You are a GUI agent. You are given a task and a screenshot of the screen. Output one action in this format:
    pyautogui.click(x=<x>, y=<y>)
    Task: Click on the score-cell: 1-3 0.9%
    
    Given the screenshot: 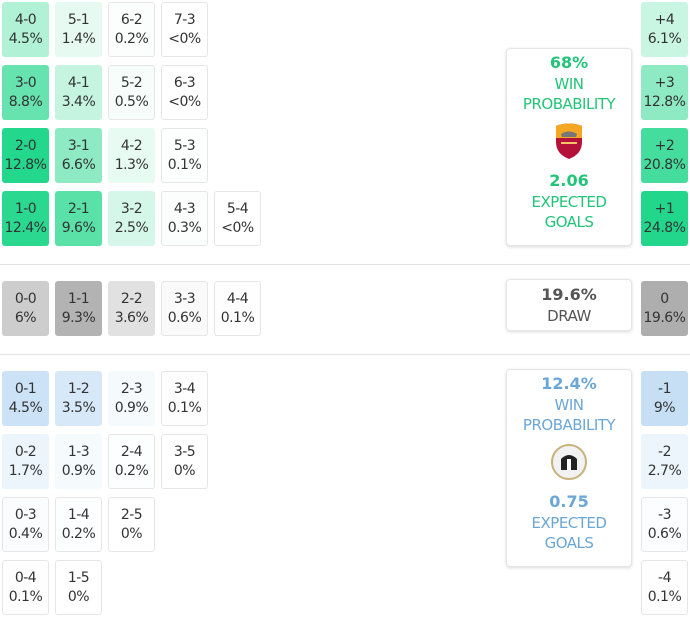 What is the action you would take?
    pyautogui.click(x=78, y=461)
    